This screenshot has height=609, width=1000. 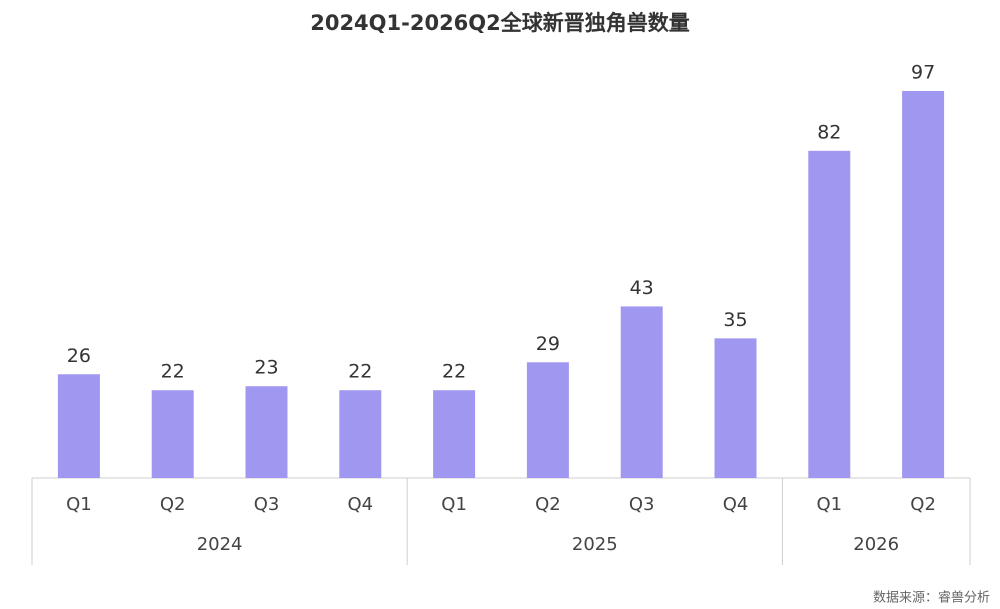 What do you see at coordinates (266, 368) in the screenshot?
I see `value-label: 23` at bounding box center [266, 368].